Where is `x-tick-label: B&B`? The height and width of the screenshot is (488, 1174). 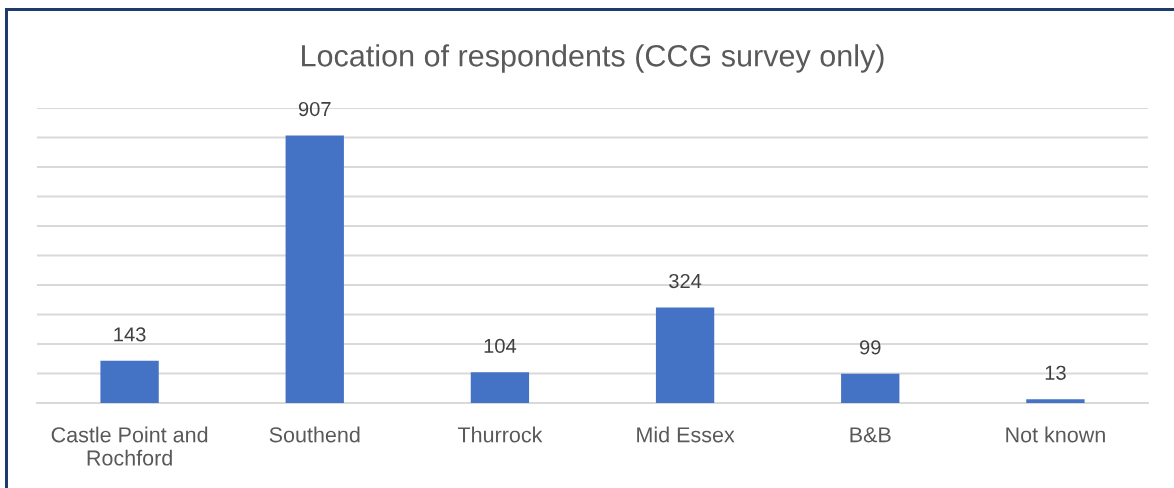 x-tick-label: B&B is located at coordinates (870, 435).